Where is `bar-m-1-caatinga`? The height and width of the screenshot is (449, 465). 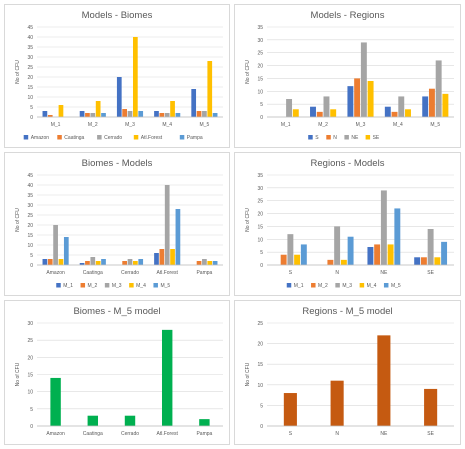 bar-m-1-caatinga is located at coordinates (50, 116).